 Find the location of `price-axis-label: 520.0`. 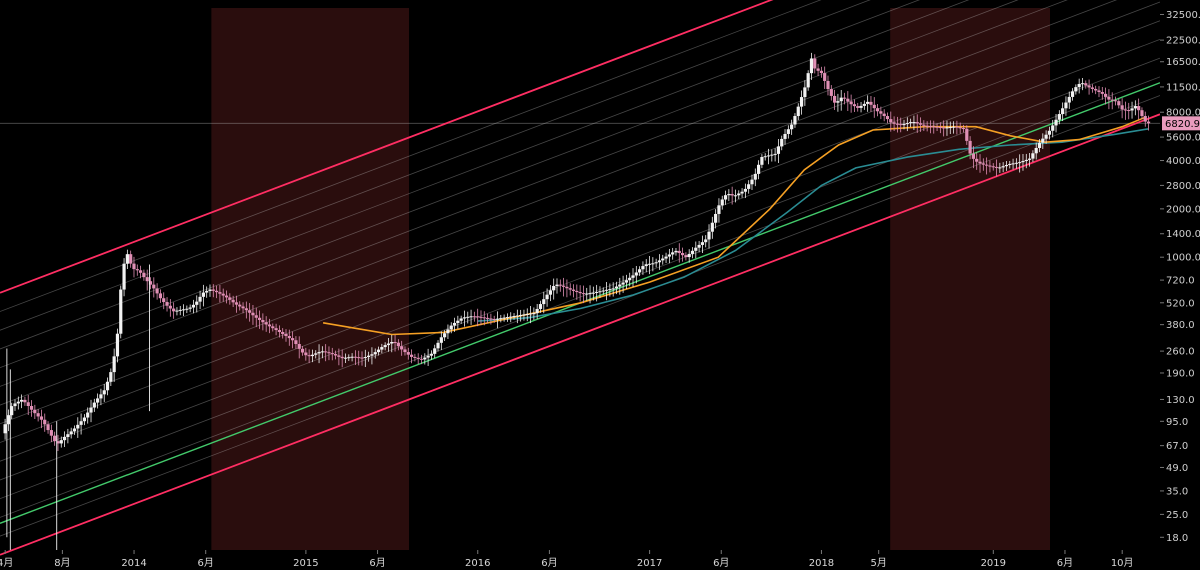

price-axis-label: 520.0 is located at coordinates (1180, 303).